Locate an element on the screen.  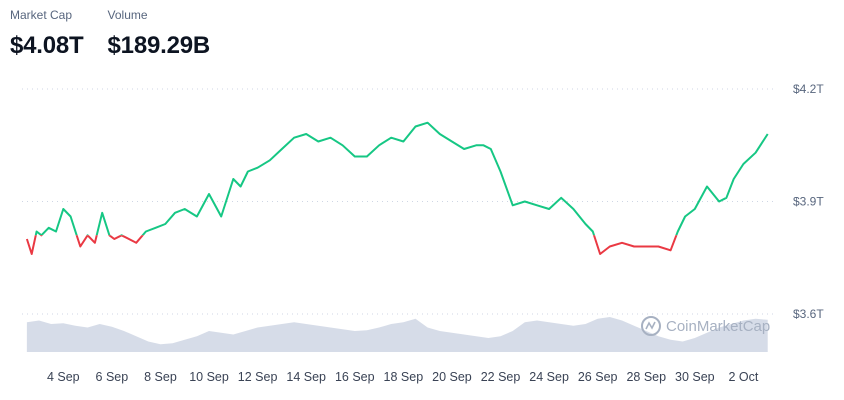
x-tick-label: 12 Sep is located at coordinates (258, 377).